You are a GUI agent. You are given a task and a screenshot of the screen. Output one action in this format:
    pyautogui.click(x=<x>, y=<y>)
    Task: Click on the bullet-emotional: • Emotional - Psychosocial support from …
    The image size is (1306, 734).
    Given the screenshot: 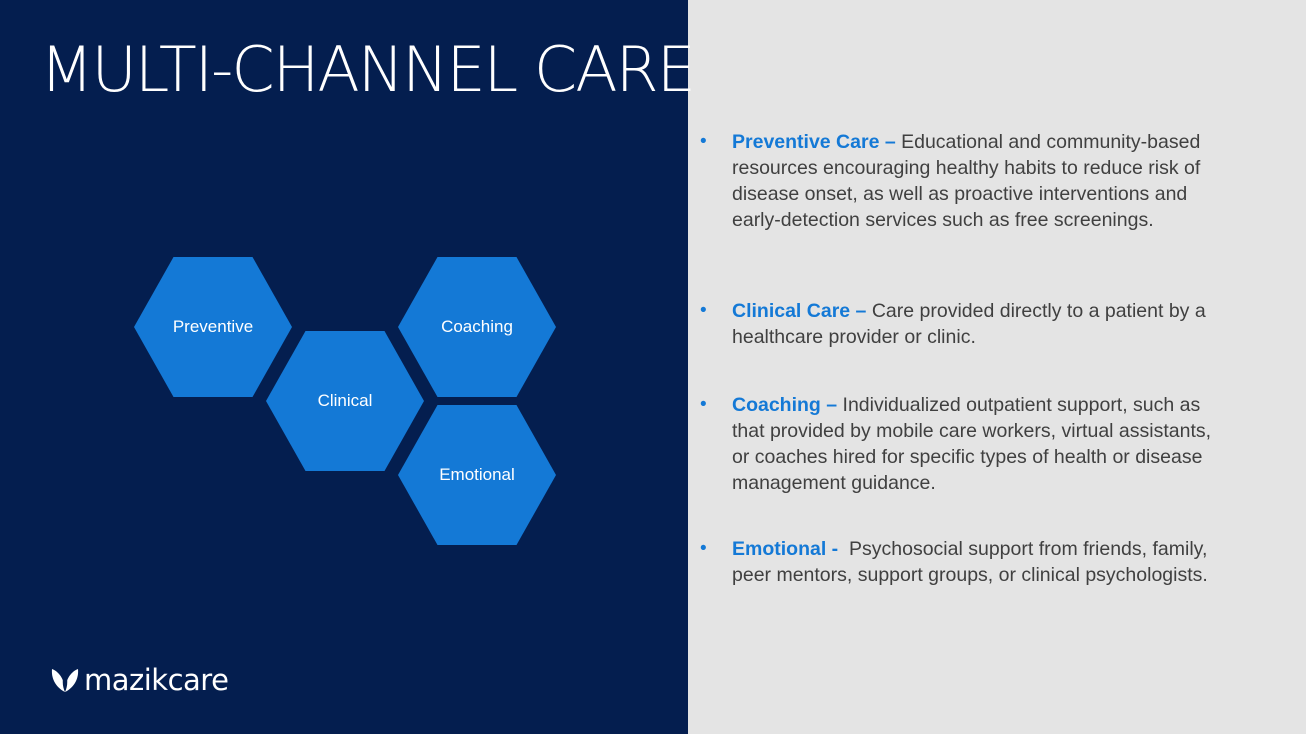 What is the action you would take?
    pyautogui.click(x=960, y=562)
    